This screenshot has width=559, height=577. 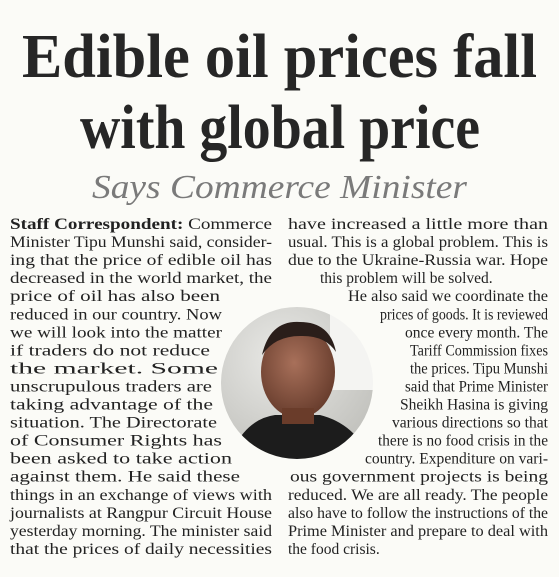 What do you see at coordinates (141, 495) in the screenshot?
I see `body-line: things in an exchange of views with` at bounding box center [141, 495].